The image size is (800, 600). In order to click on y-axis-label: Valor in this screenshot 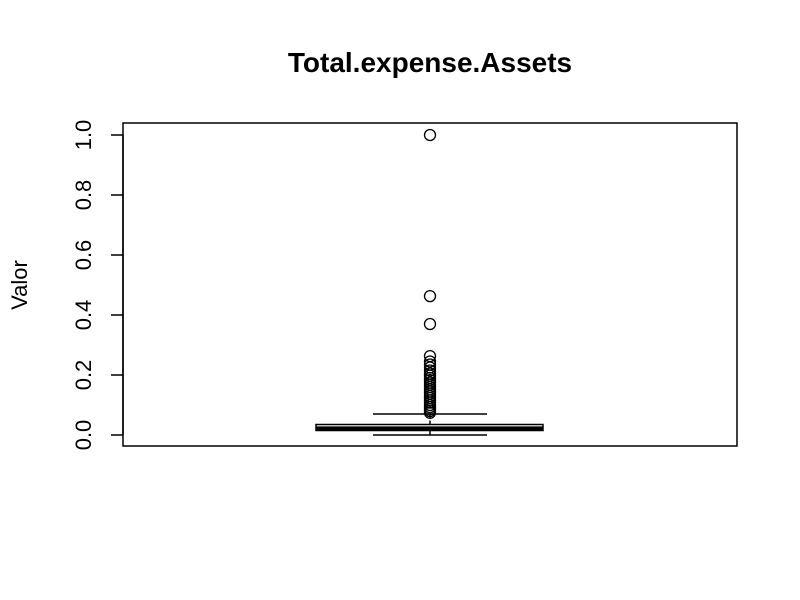, I will do `click(19, 285)`.